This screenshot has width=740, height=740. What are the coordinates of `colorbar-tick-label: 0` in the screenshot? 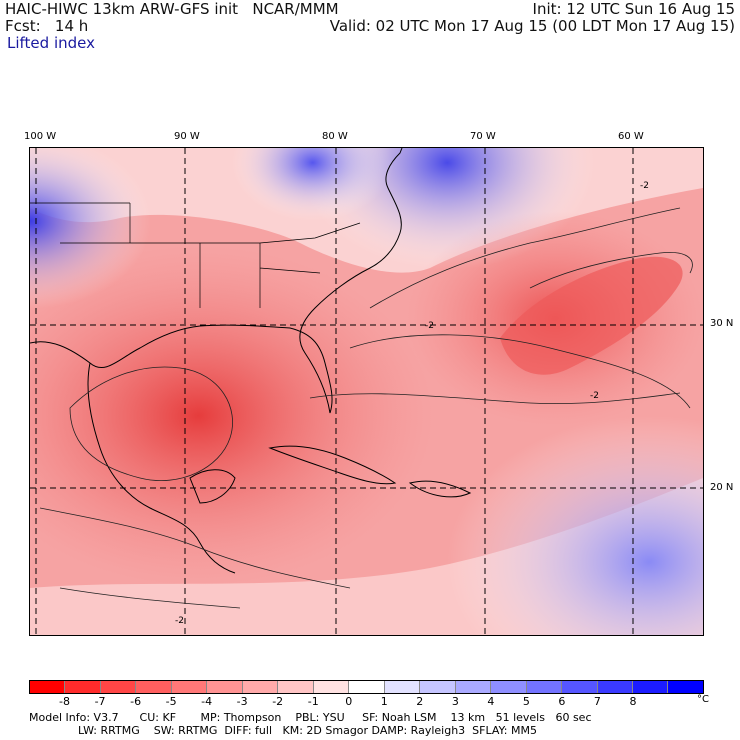 It's located at (349, 701).